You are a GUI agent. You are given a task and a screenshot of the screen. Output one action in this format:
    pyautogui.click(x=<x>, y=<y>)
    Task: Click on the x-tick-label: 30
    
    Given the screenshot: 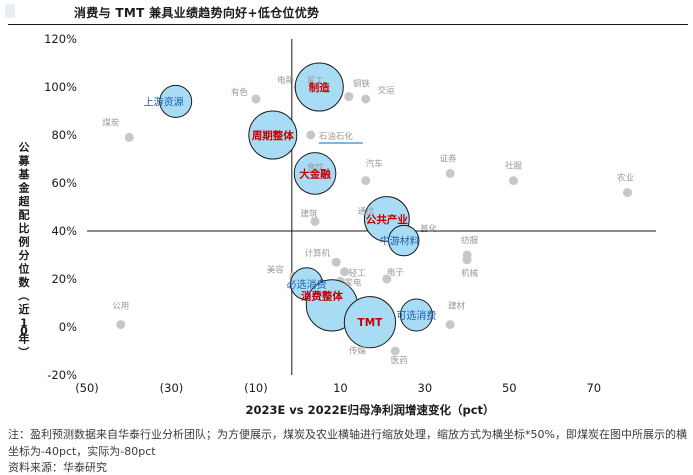 What is the action you would take?
    pyautogui.click(x=425, y=388)
    